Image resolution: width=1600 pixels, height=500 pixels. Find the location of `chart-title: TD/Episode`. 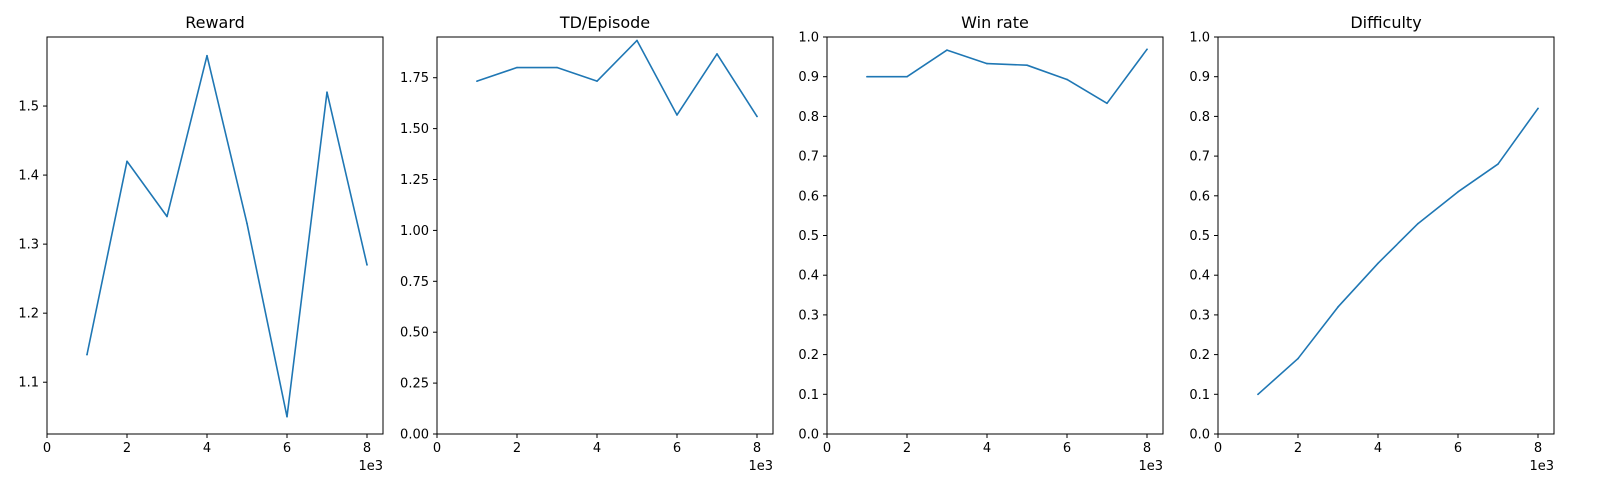

chart-title: TD/Episode is located at coordinates (604, 22).